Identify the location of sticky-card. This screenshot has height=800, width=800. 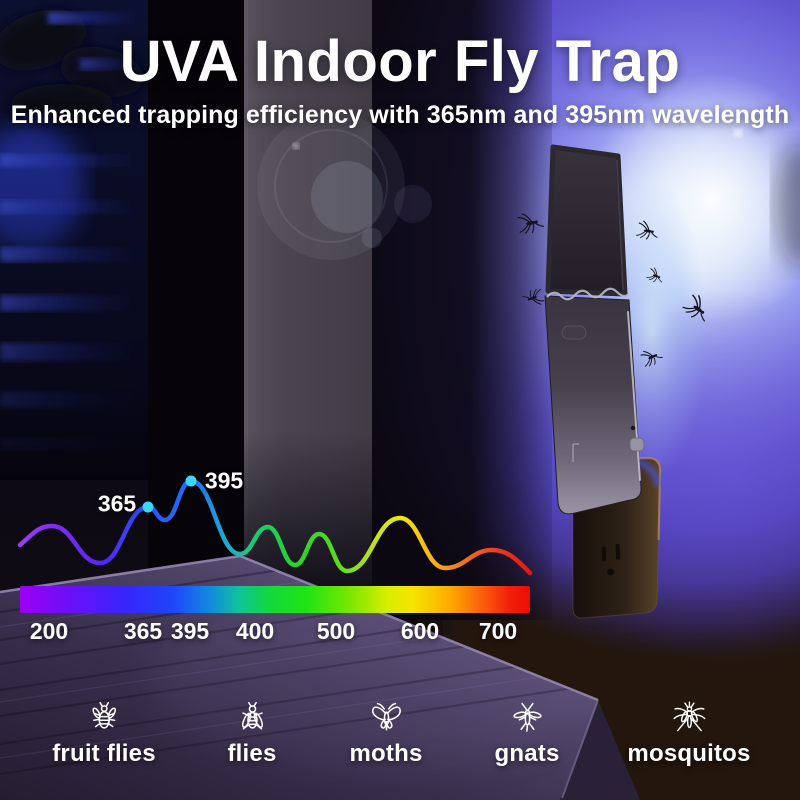
(586, 220).